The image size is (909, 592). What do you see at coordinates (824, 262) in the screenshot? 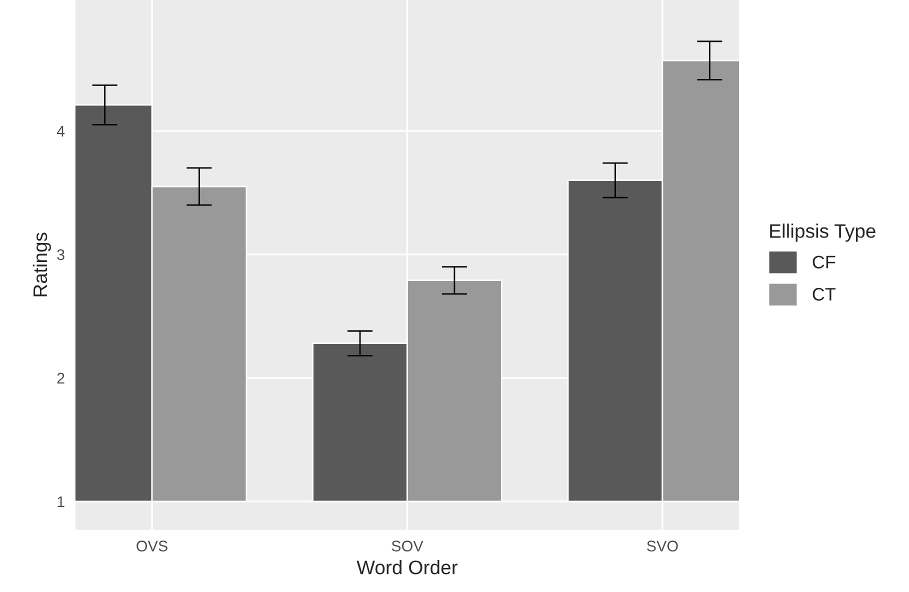
I see `legend-label: CF` at bounding box center [824, 262].